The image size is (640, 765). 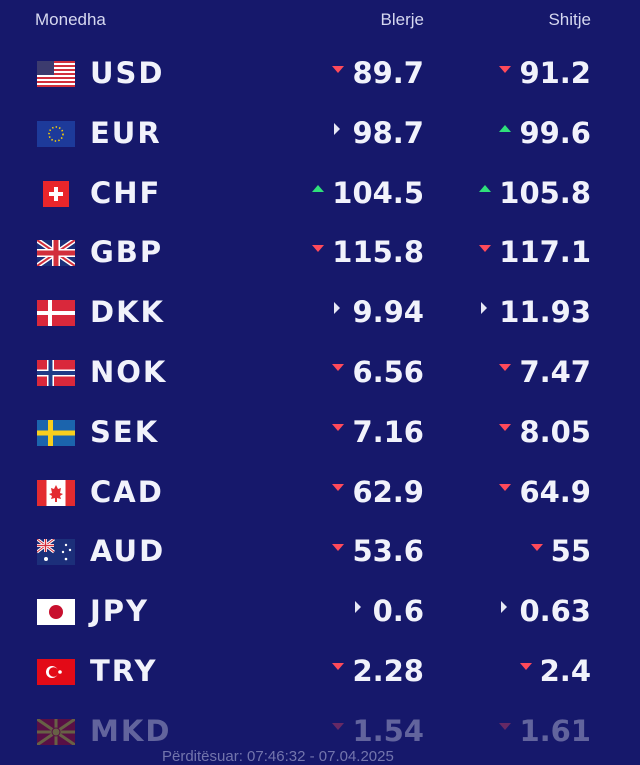 What do you see at coordinates (535, 193) in the screenshot?
I see `sell-value: 105.8` at bounding box center [535, 193].